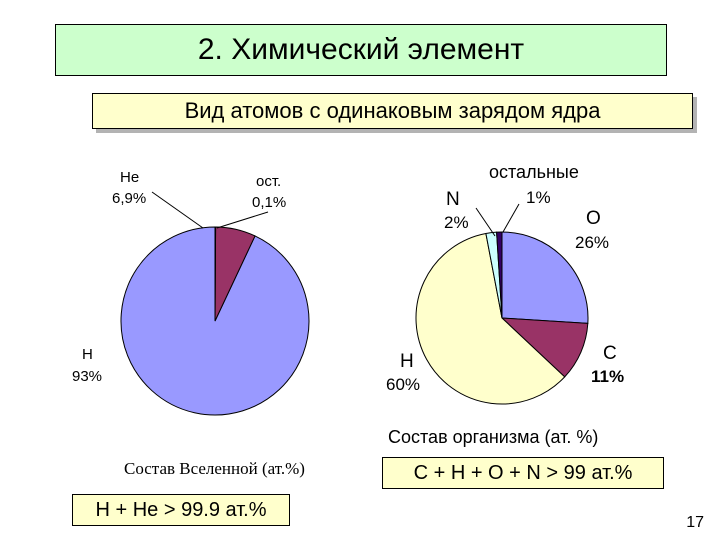 The width and height of the screenshot is (720, 540). Describe the element at coordinates (538, 197) in the screenshot. I see `slice-label-others-value: 1%` at that location.